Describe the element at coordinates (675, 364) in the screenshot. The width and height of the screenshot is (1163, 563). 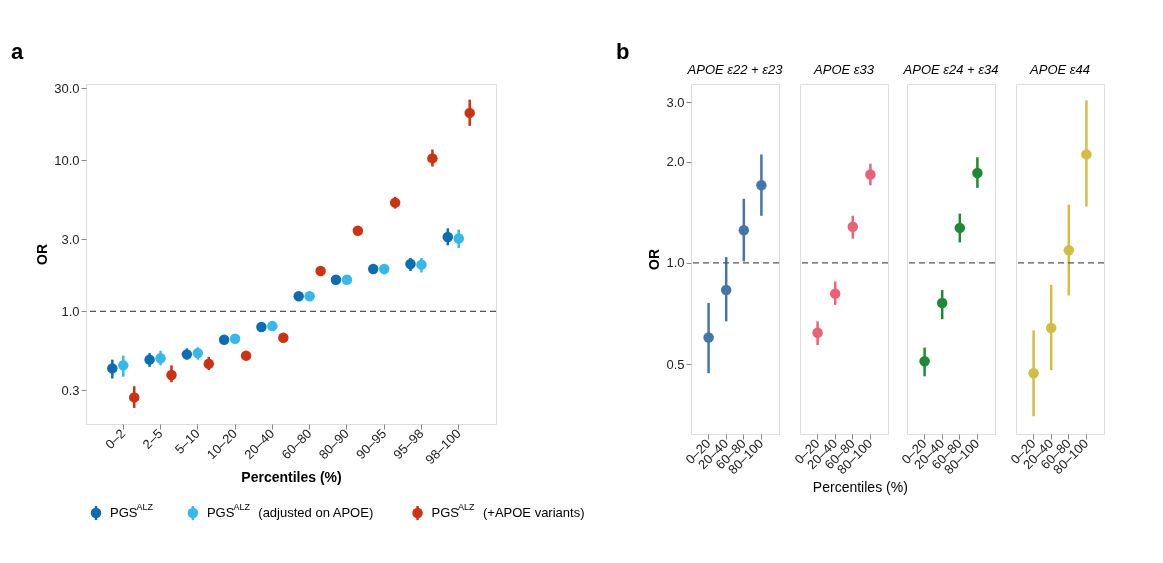
I see `y-tick-label: 0.5` at that location.